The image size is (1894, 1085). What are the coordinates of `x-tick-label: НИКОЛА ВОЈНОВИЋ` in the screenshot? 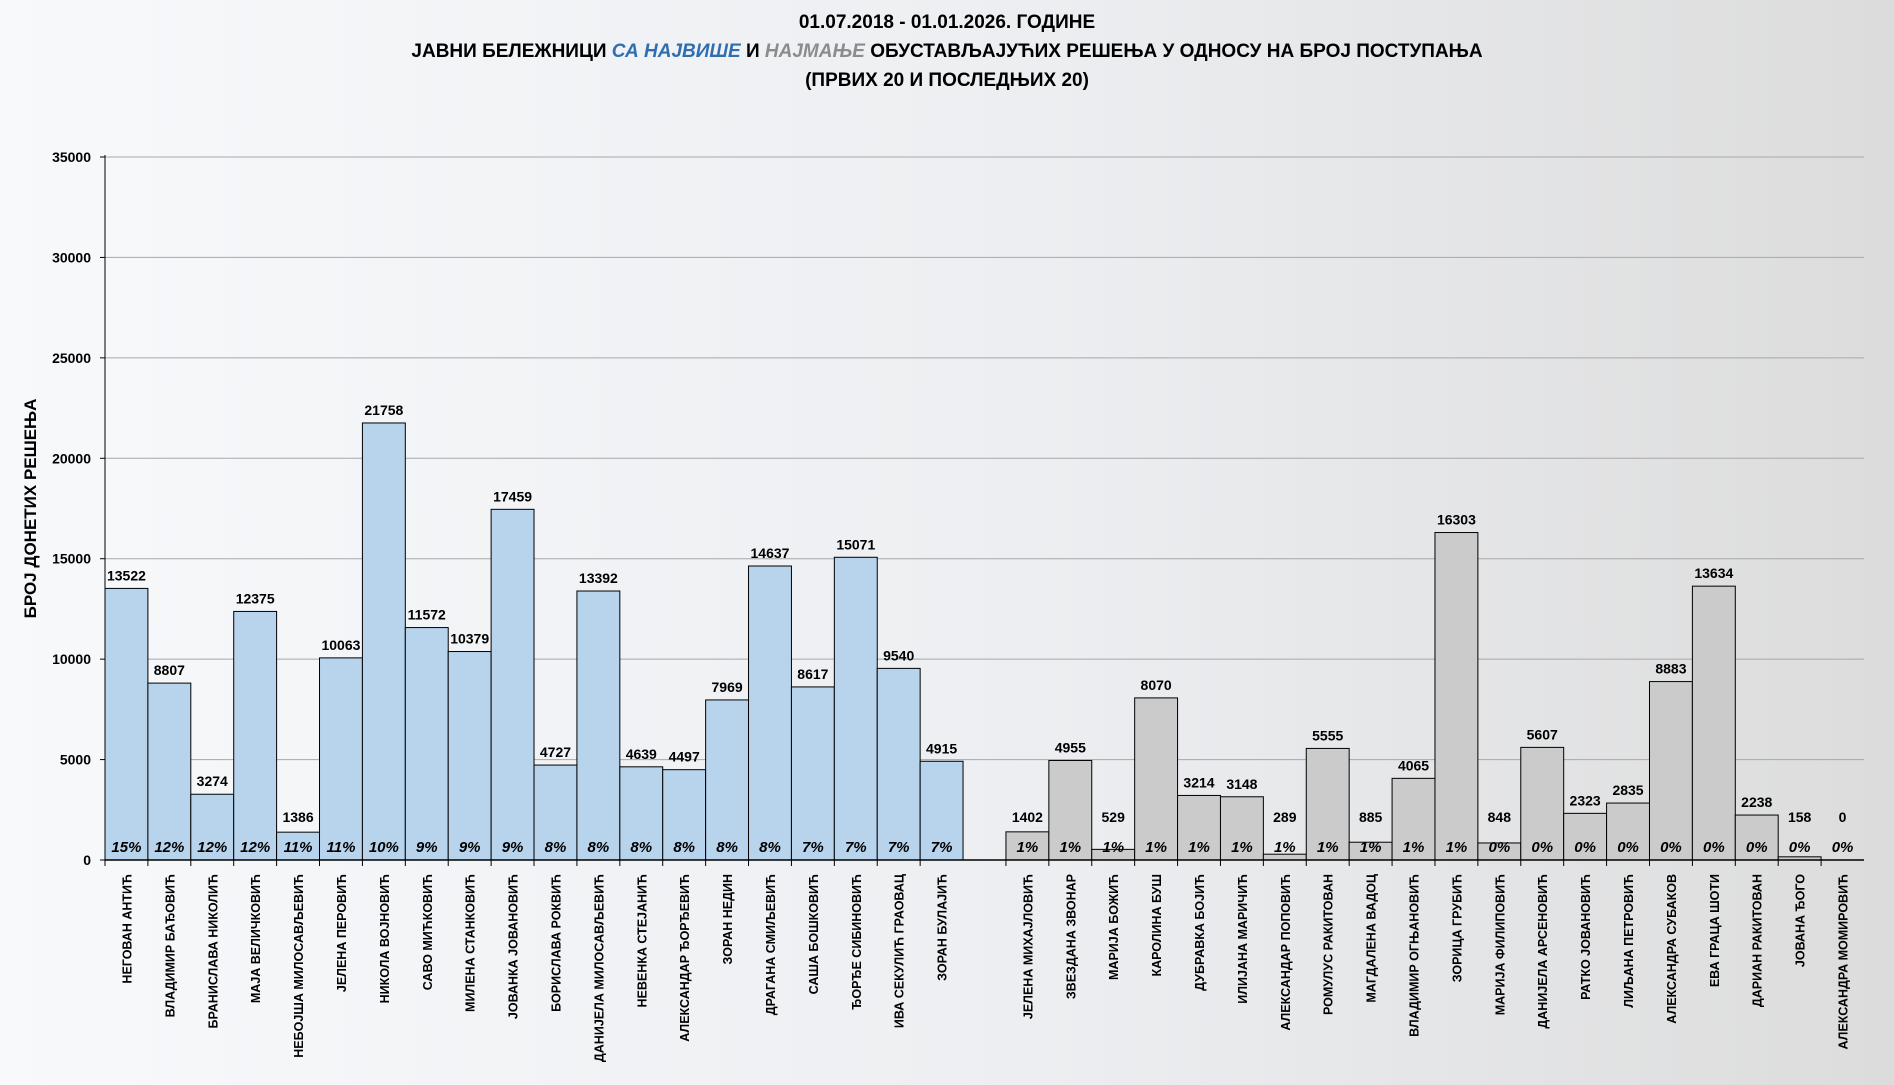 It's located at (385, 938).